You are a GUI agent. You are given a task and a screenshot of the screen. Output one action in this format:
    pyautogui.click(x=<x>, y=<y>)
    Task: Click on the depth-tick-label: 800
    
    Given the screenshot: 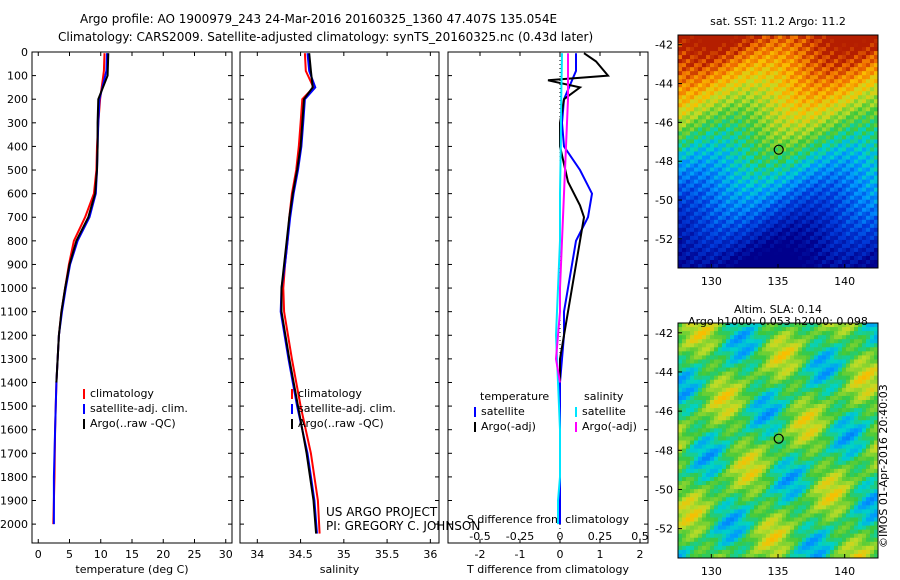 What is the action you would take?
    pyautogui.click(x=17, y=241)
    